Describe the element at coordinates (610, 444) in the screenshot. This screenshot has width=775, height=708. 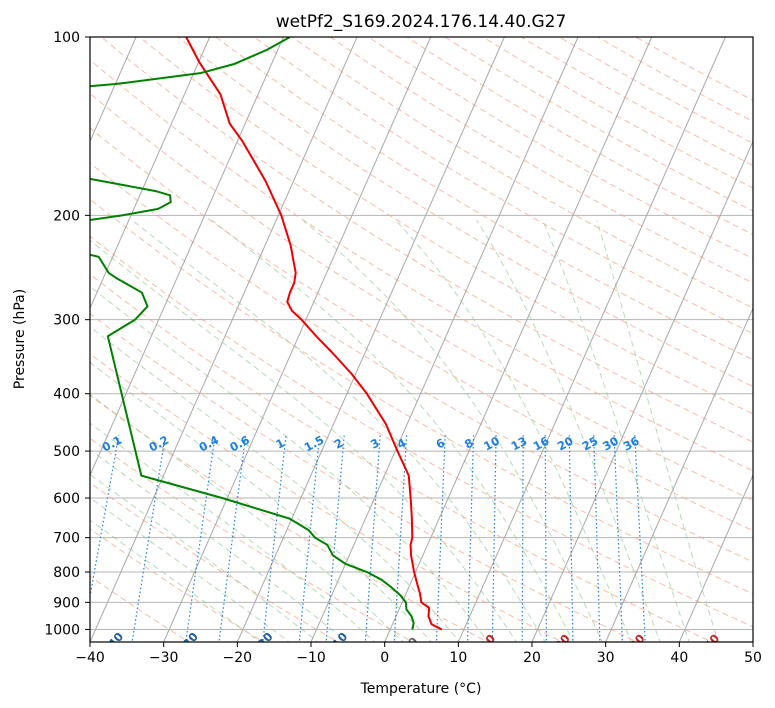
I see `mixing-ratio-label: 30` at that location.